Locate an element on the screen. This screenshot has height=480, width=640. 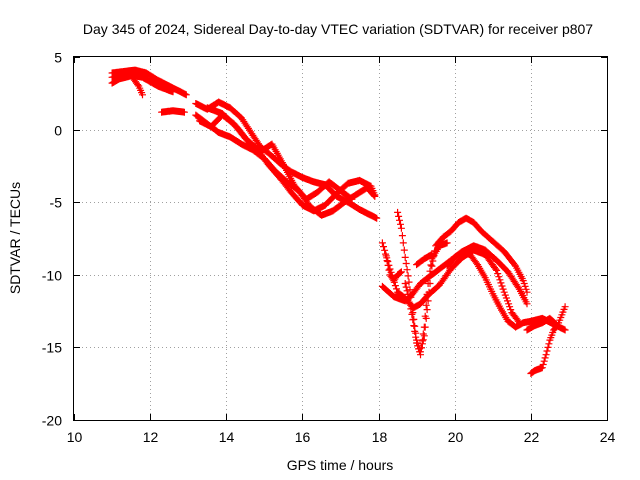
y-axis-label: SDTVAR / TECUs is located at coordinates (15, 238).